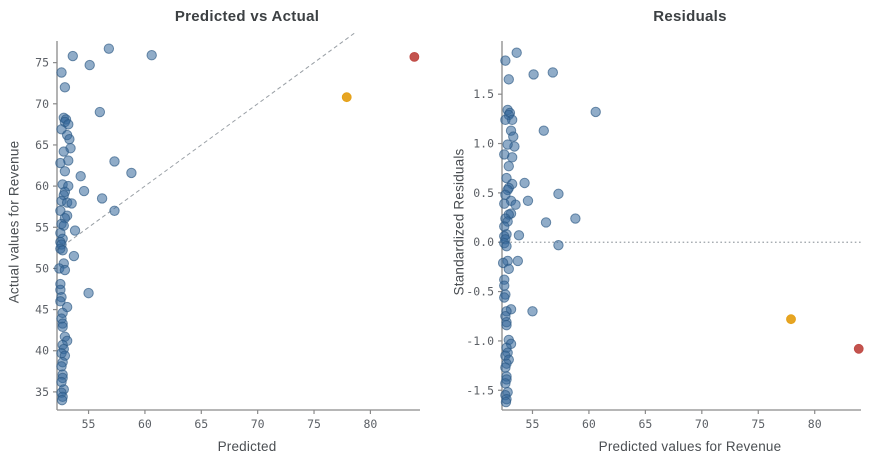 Image resolution: width=887 pixels, height=469 pixels. I want to click on y-tick-label: 35, so click(42, 392).